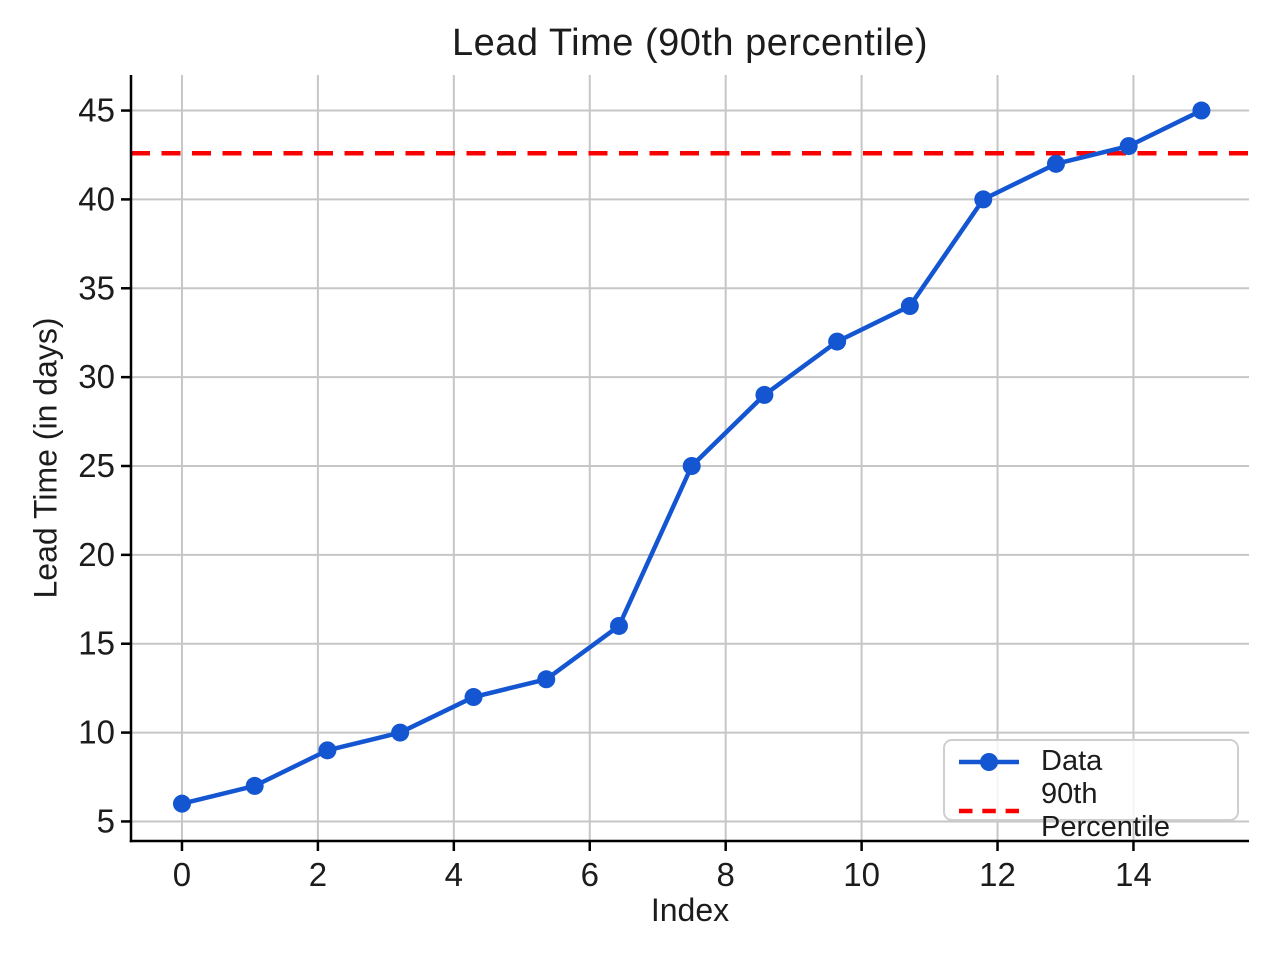  Describe the element at coordinates (96, 198) in the screenshot. I see `y-tick-label: 40` at that location.